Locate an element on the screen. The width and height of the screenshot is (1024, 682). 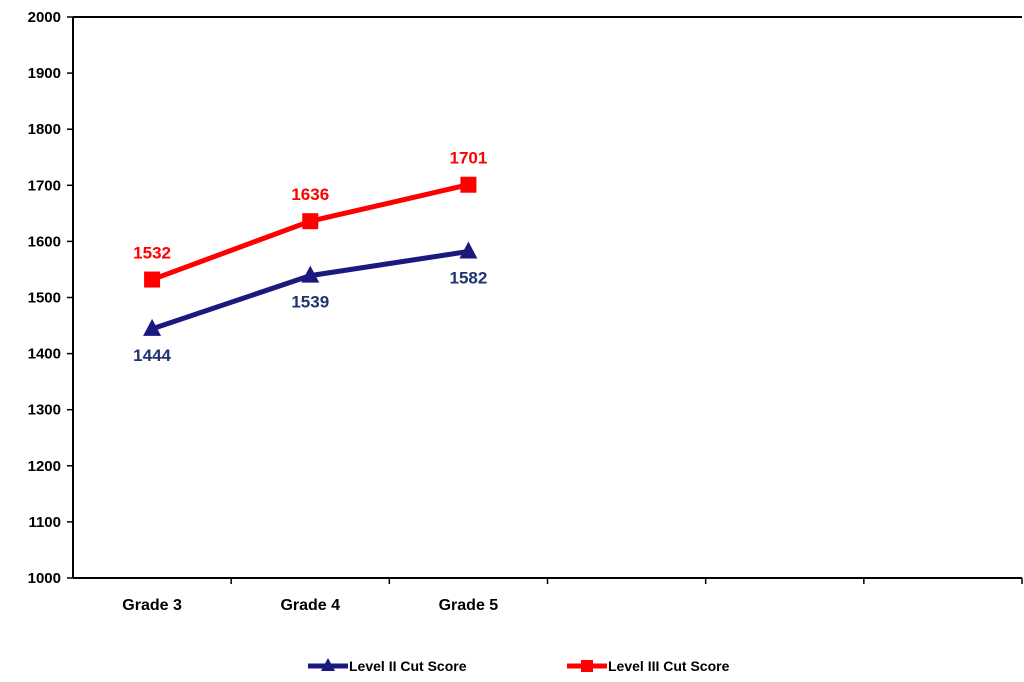
data-label: 1539 is located at coordinates (310, 302).